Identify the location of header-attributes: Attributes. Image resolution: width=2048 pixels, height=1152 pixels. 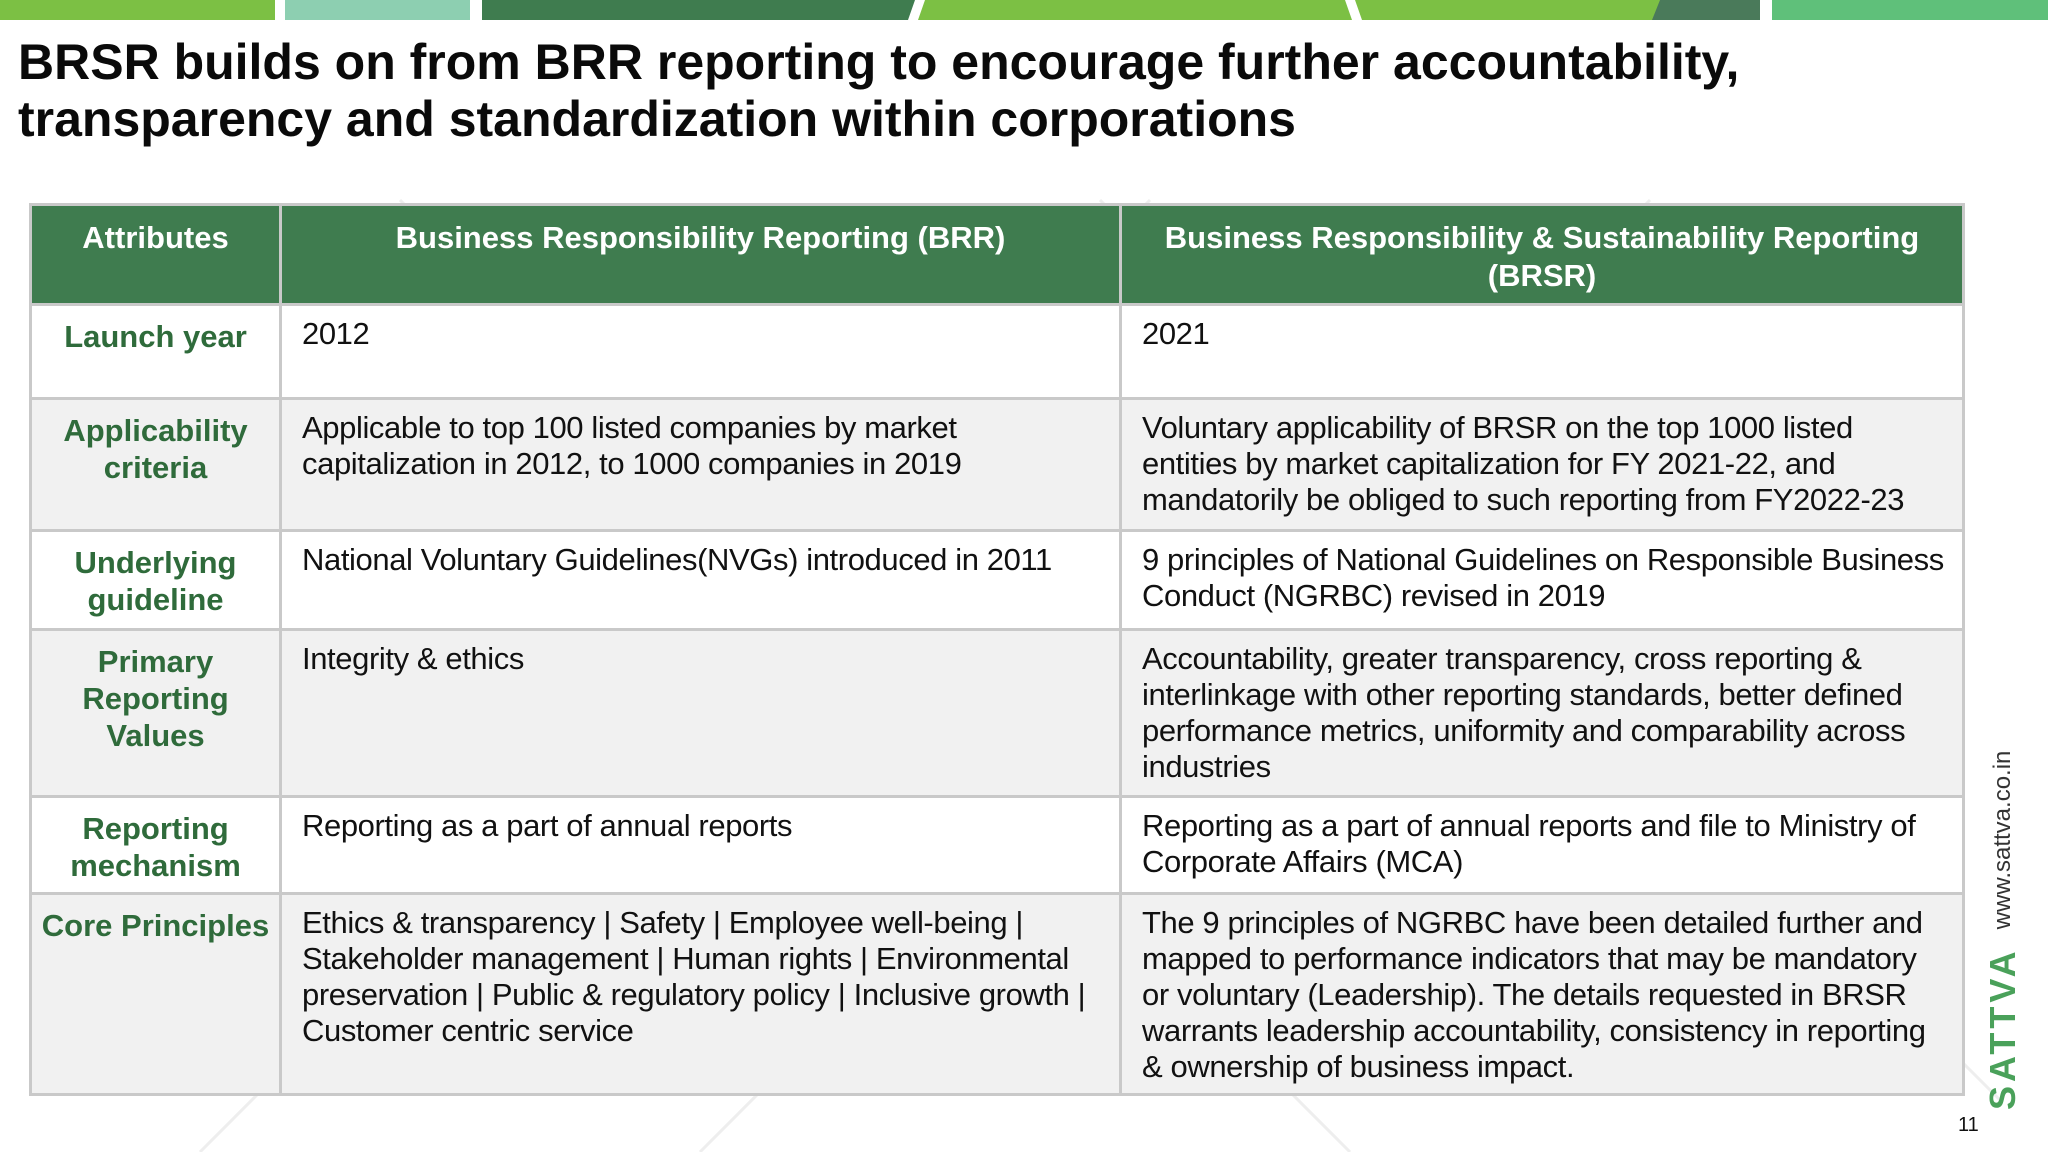
(155, 254).